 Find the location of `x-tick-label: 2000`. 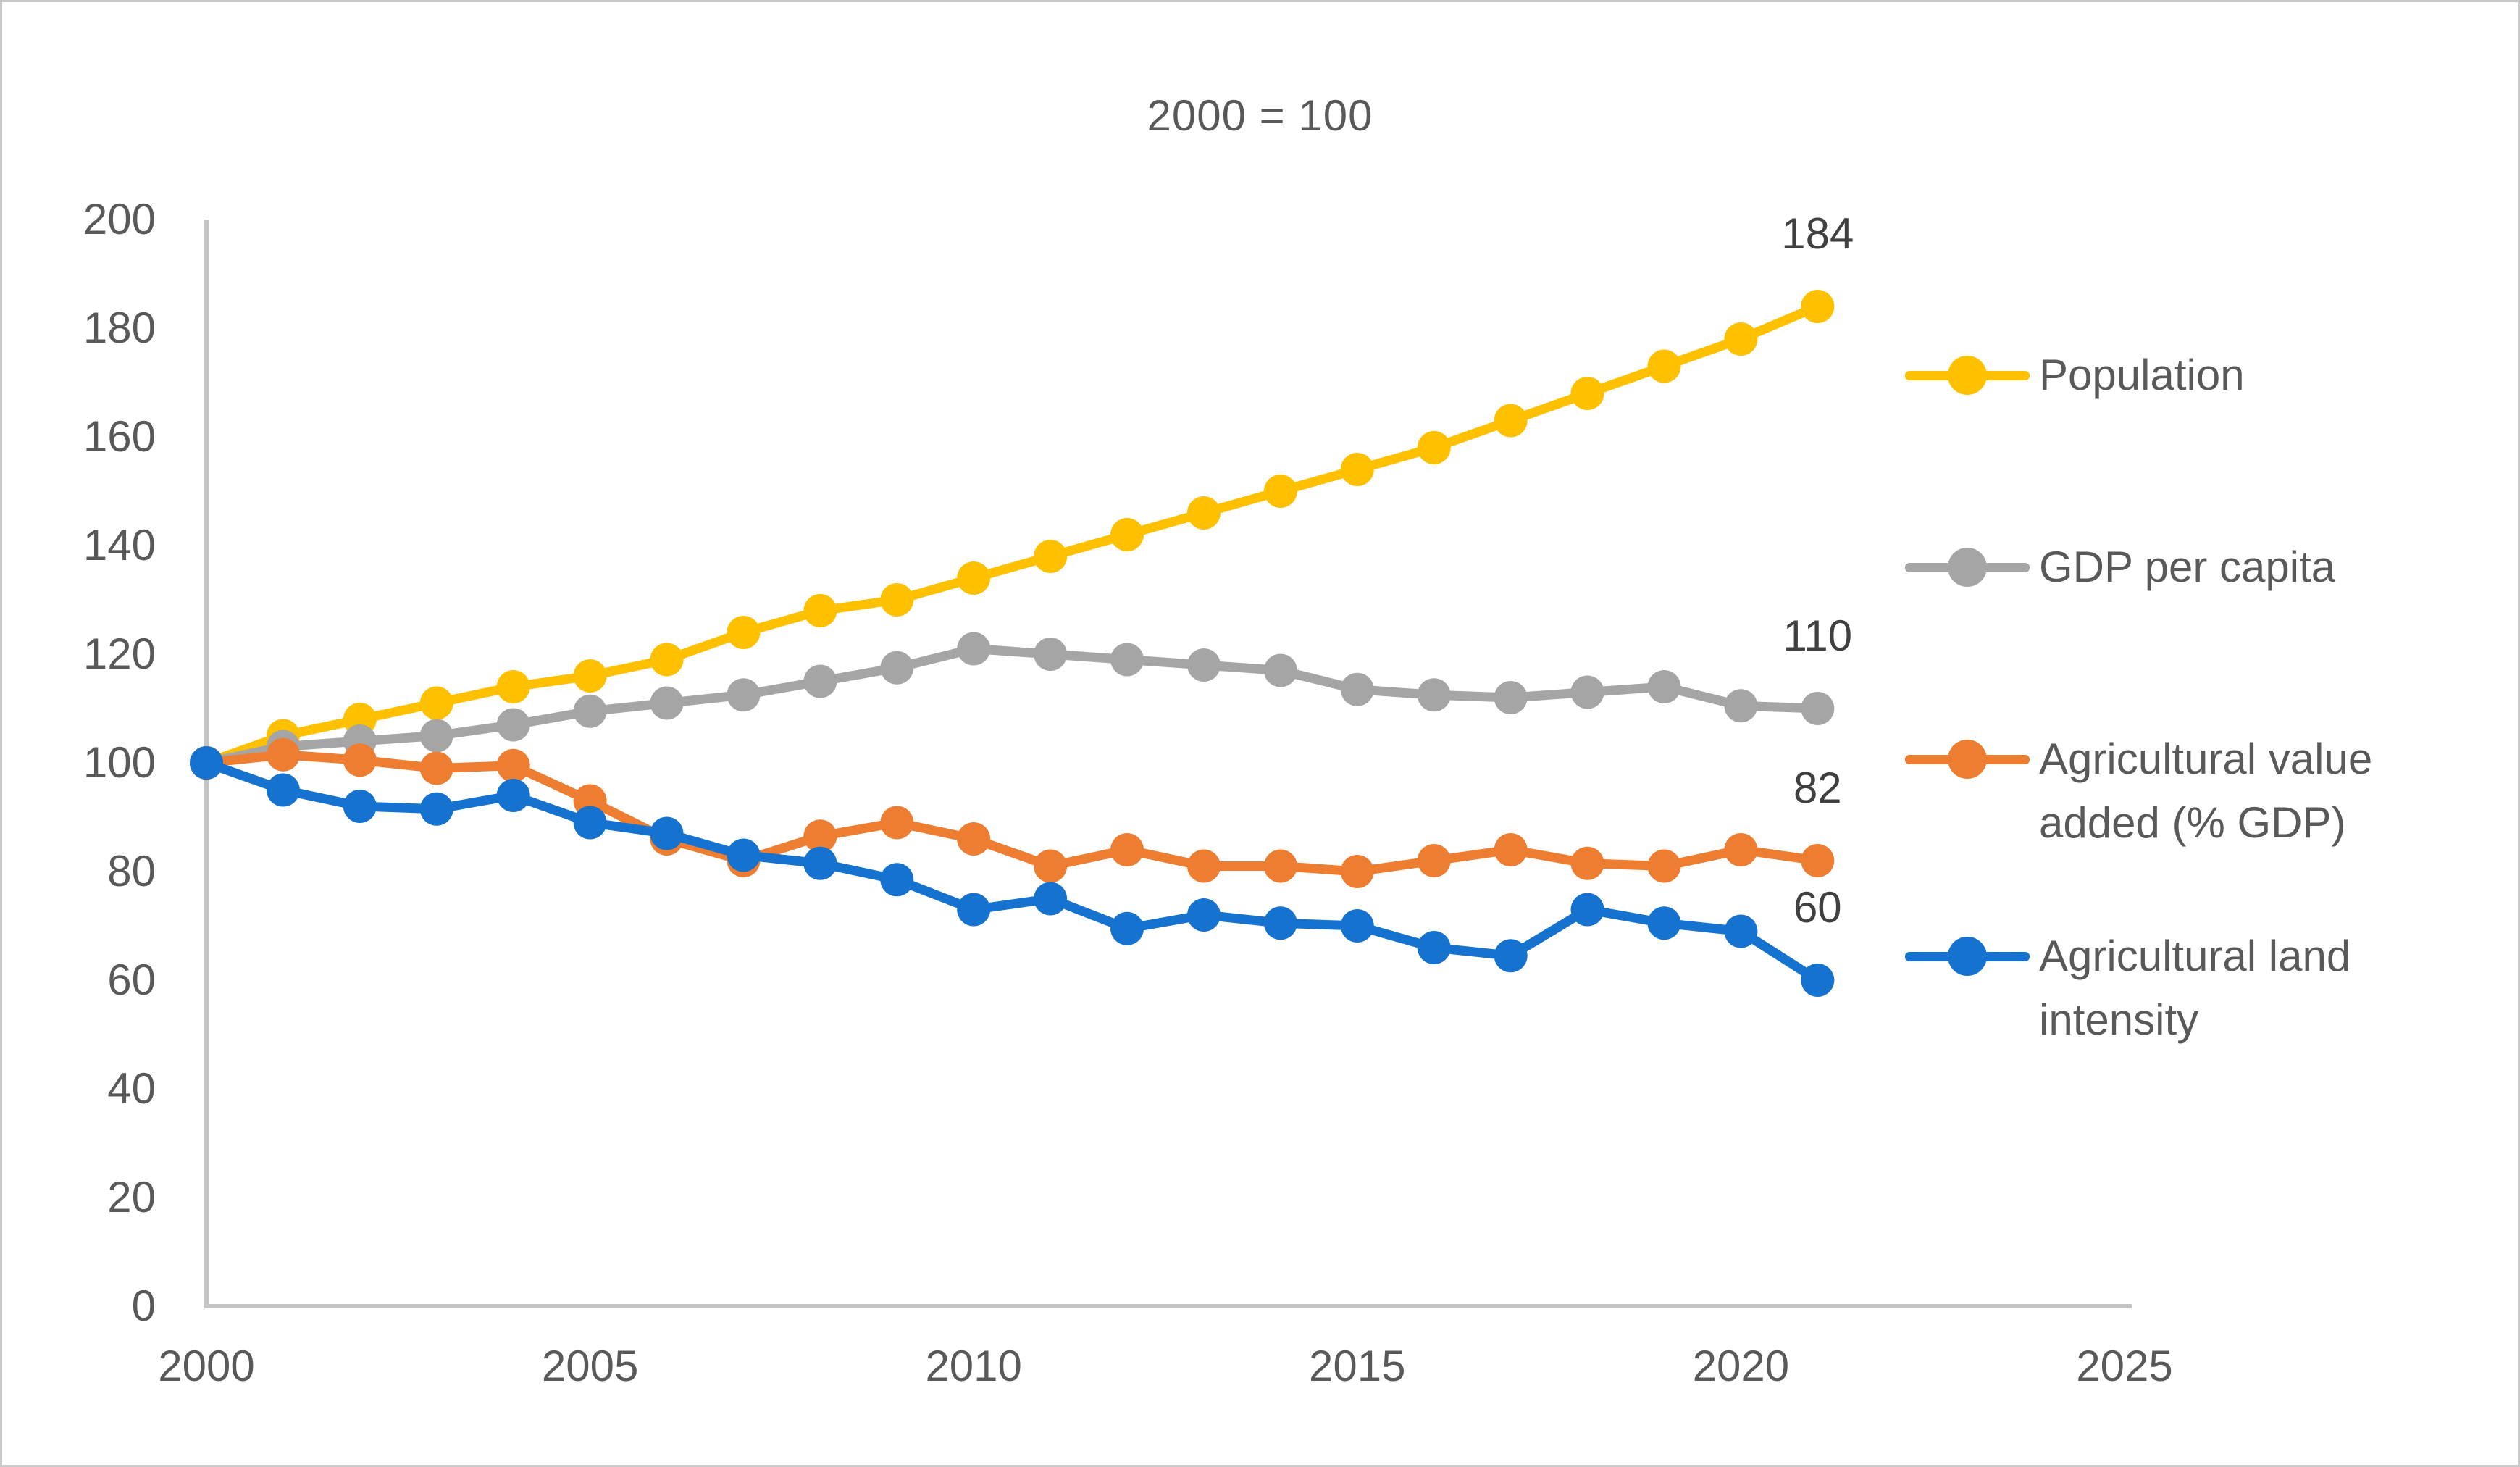

x-tick-label: 2000 is located at coordinates (206, 1366).